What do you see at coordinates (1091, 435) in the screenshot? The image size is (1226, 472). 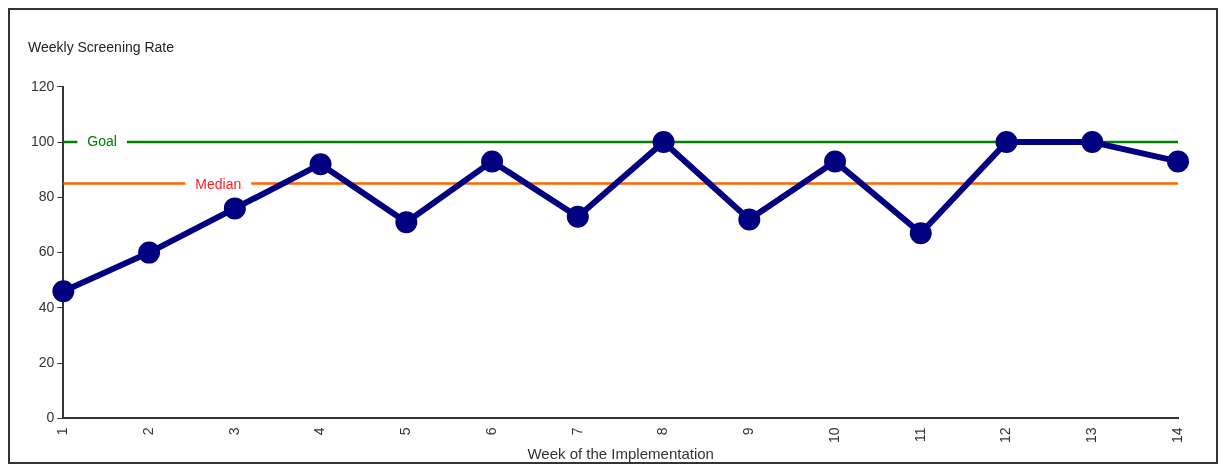 I see `x-tick-label: 13` at bounding box center [1091, 435].